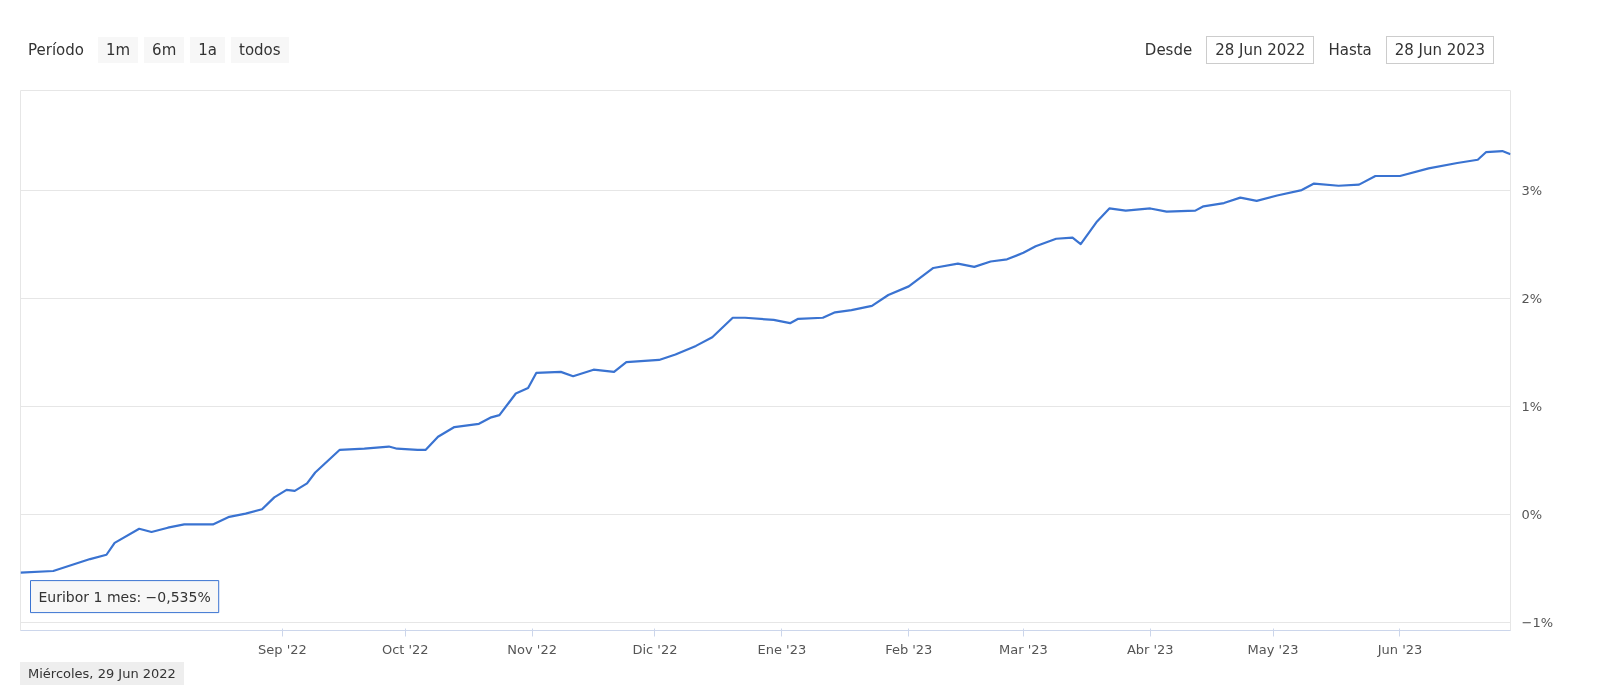  Describe the element at coordinates (532, 649) in the screenshot. I see `x-tick-label: Nov '22` at that location.